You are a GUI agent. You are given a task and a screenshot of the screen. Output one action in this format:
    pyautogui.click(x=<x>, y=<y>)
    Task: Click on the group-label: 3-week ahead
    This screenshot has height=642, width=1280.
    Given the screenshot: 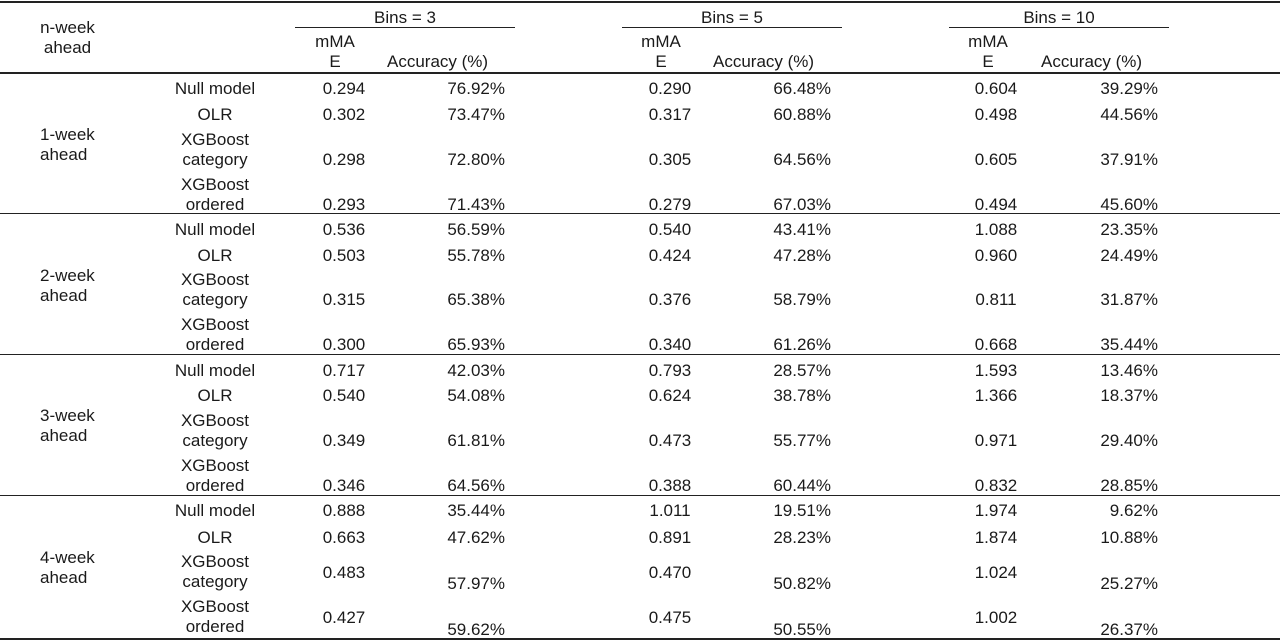 What is the action you would take?
    pyautogui.click(x=67, y=425)
    